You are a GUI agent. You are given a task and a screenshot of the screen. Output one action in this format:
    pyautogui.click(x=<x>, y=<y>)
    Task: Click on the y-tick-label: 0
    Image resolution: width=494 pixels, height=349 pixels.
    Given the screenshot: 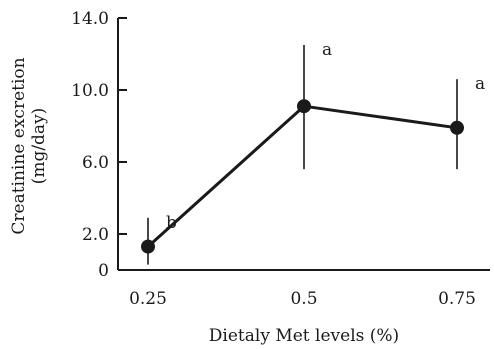 What is the action you would take?
    pyautogui.click(x=103, y=271)
    